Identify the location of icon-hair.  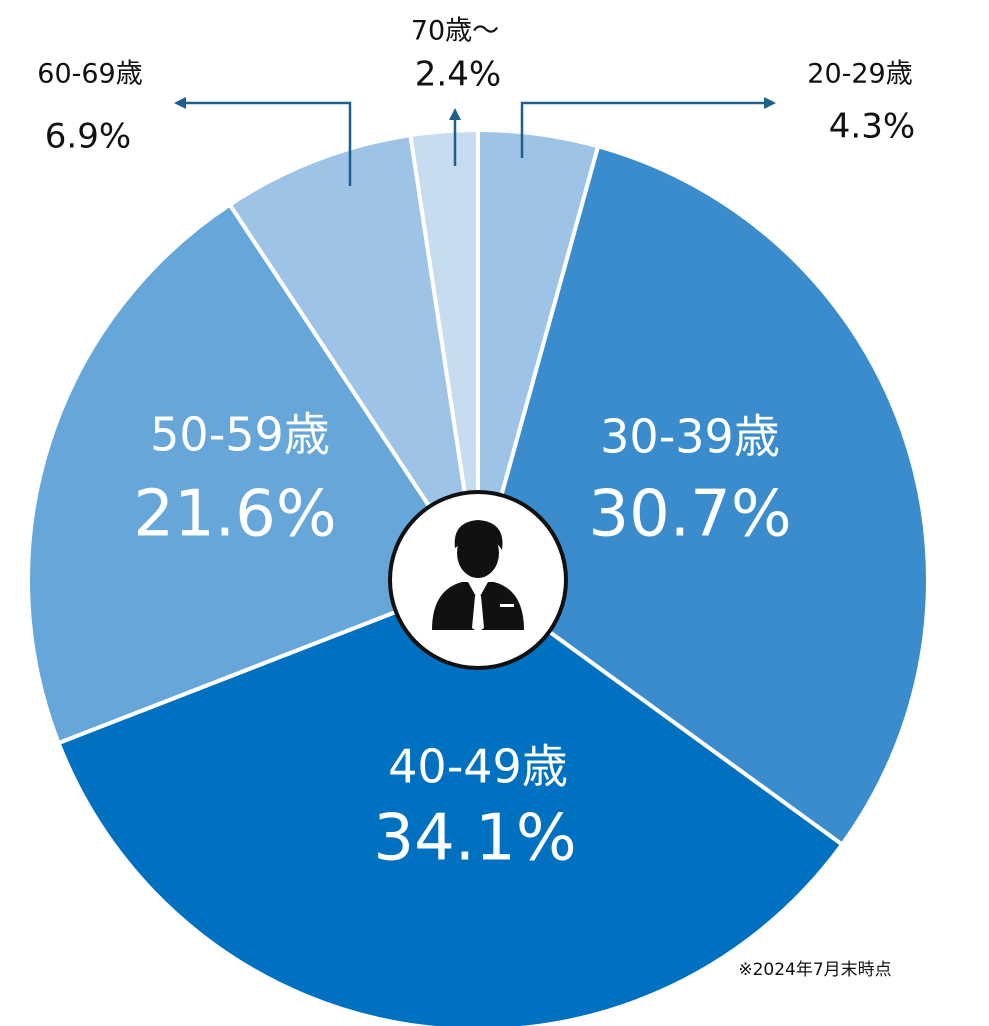
(478, 535).